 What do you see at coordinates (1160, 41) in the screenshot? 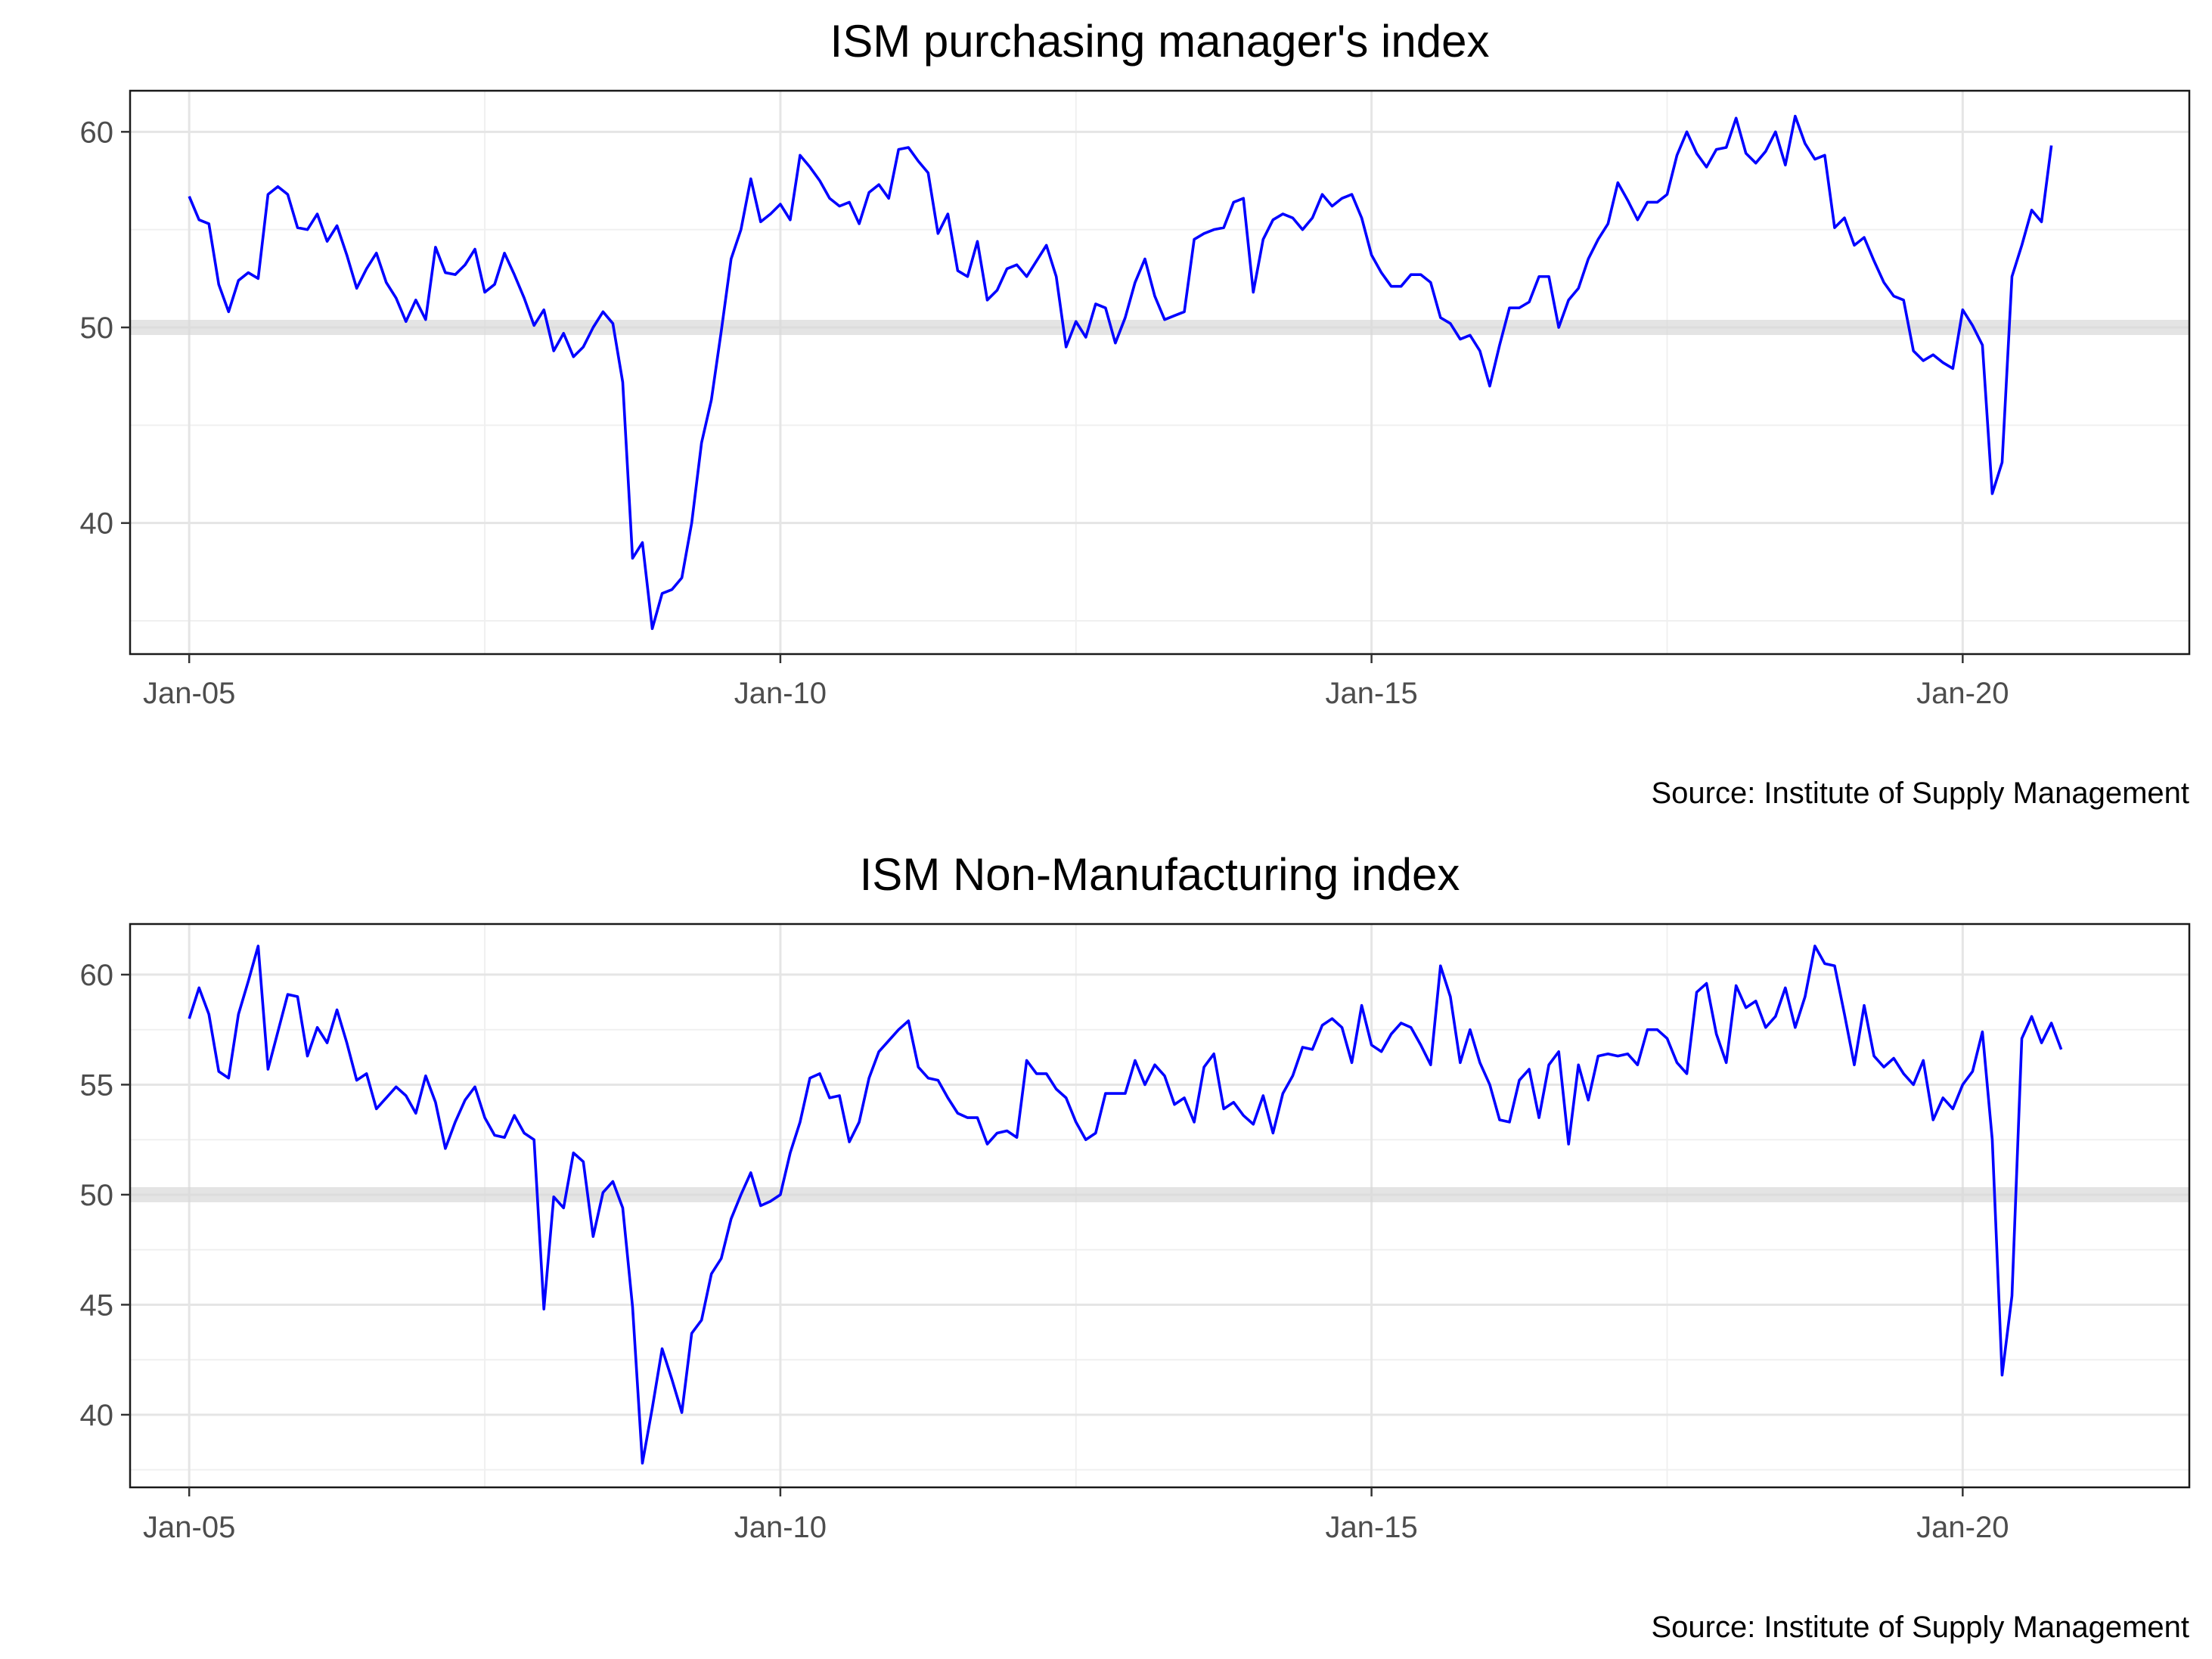
I see `chart-title: ISM purchasing manager's index` at bounding box center [1160, 41].